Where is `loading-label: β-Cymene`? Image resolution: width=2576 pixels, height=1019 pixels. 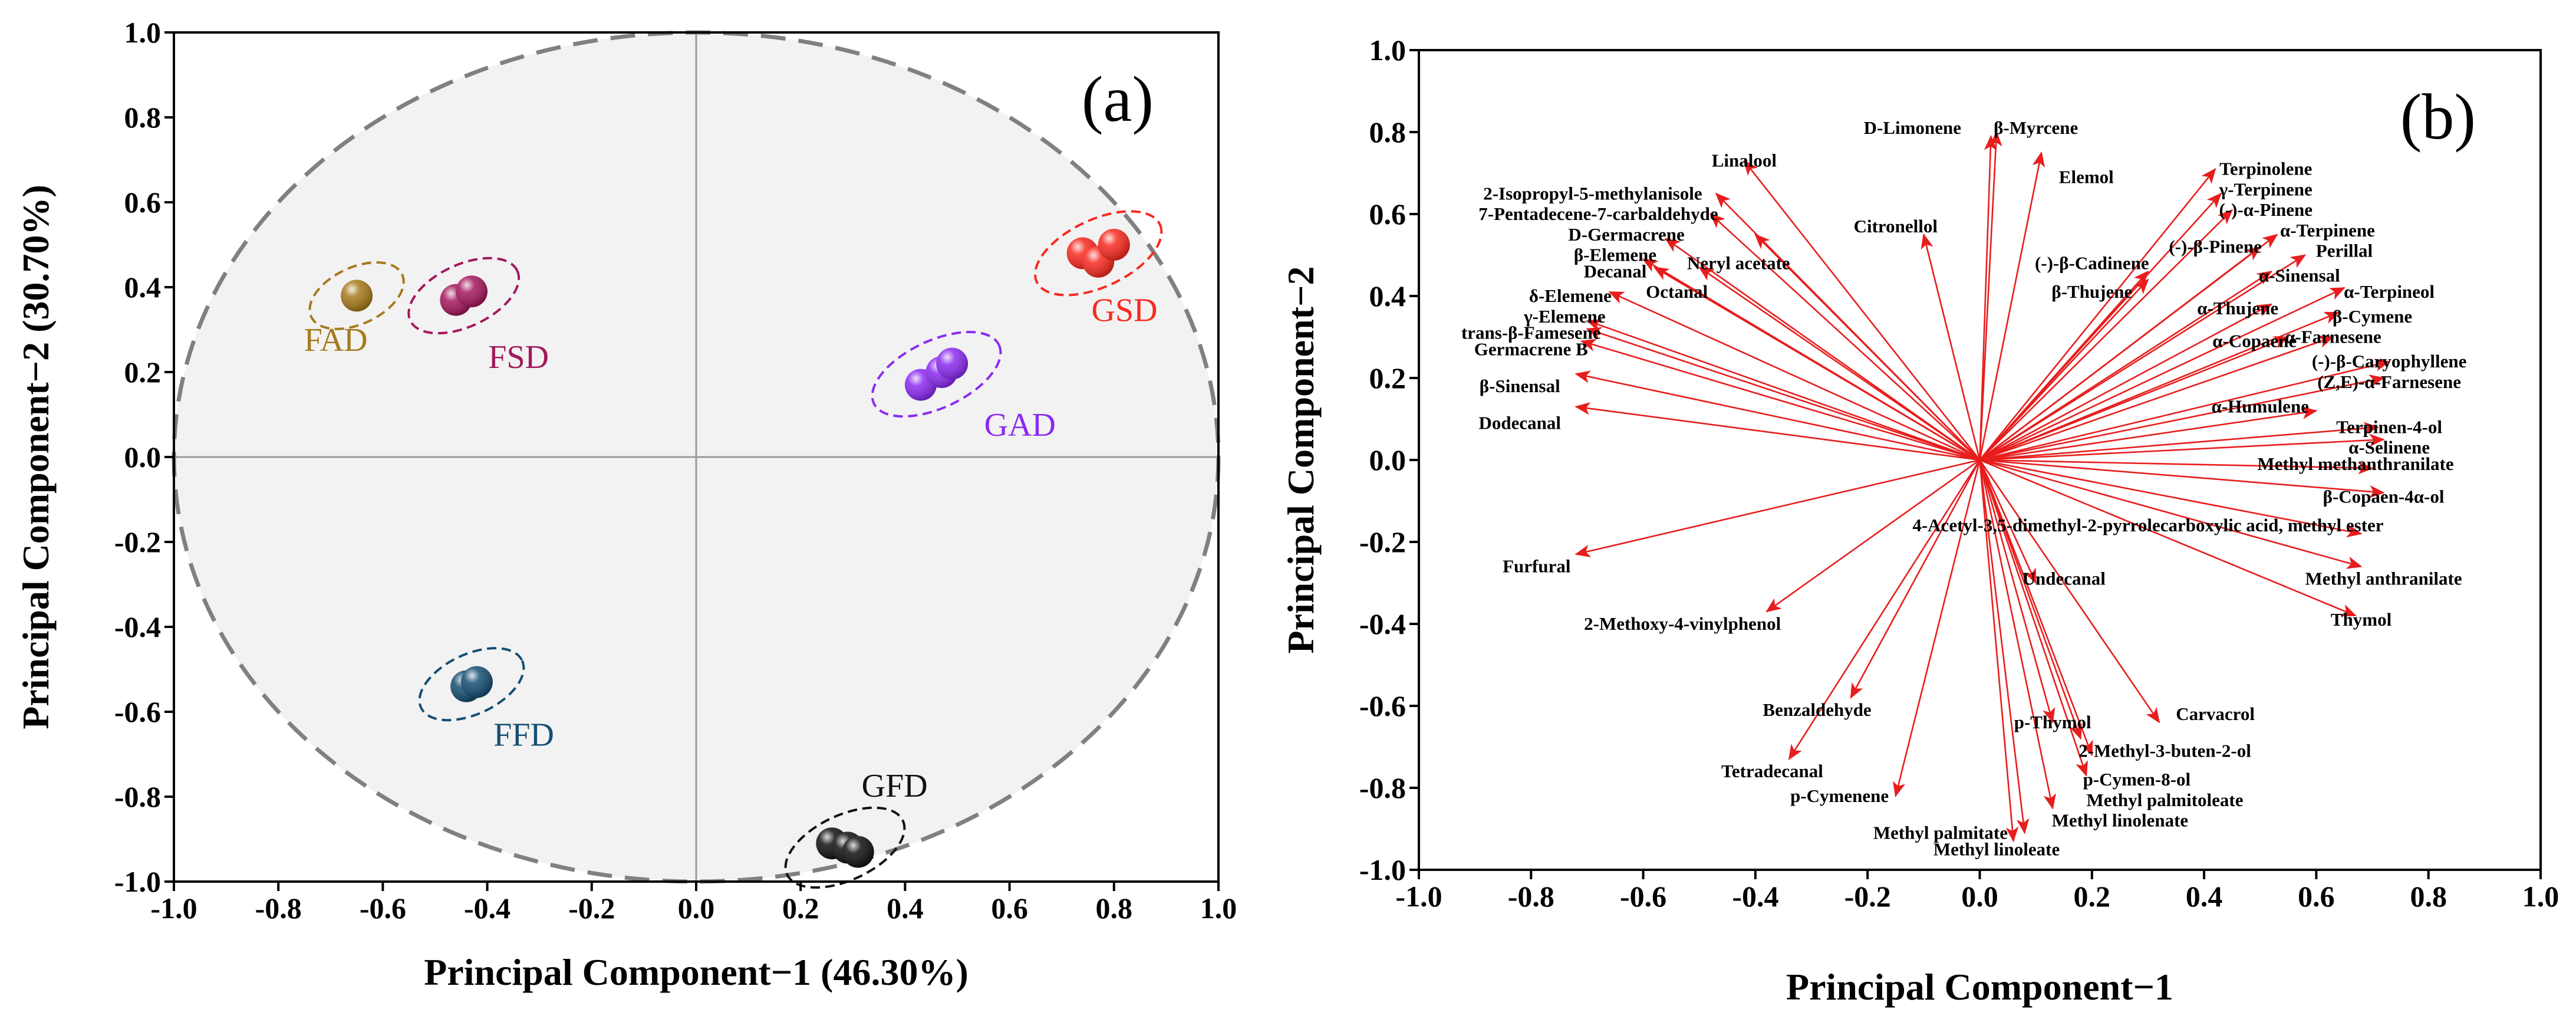 loading-label: β-Cymene is located at coordinates (2372, 316).